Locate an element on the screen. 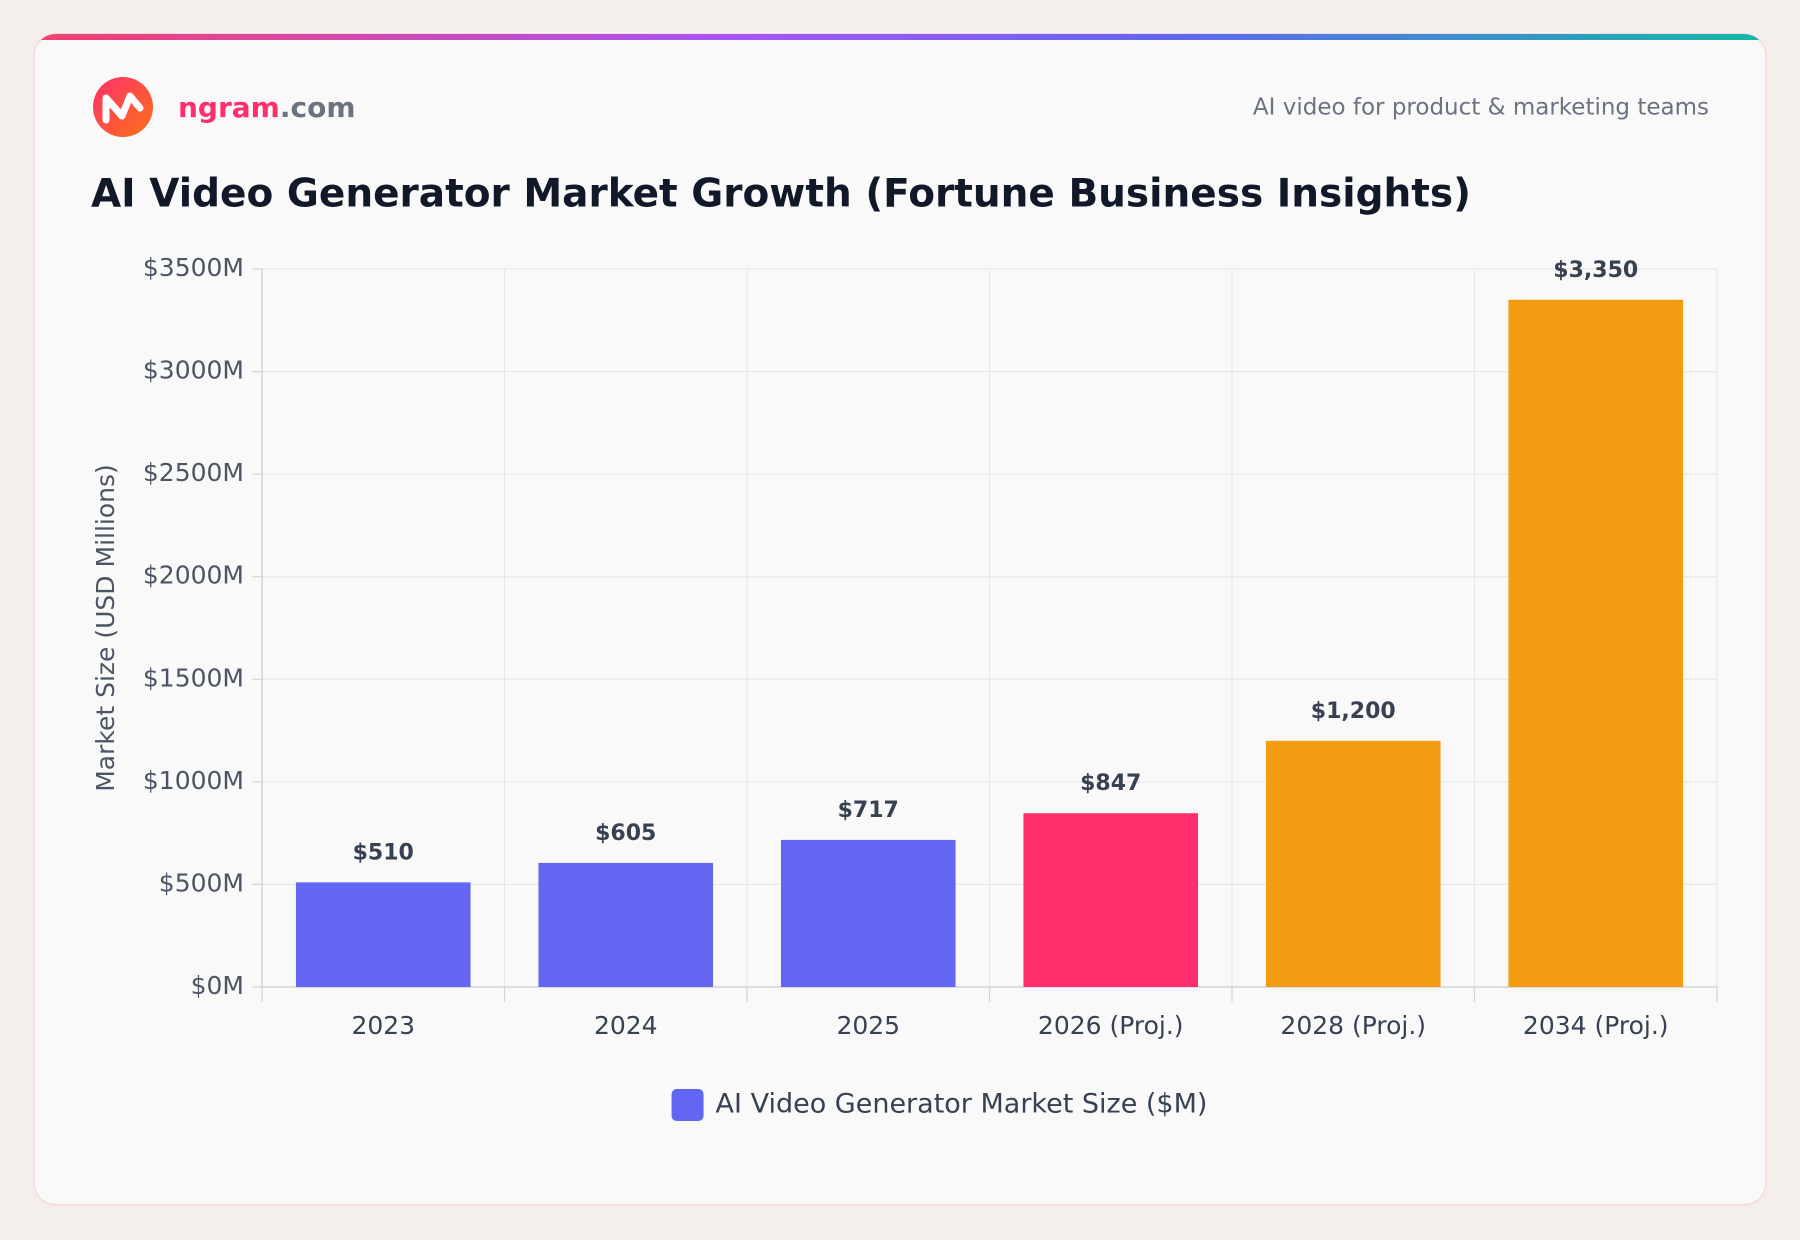 The image size is (1800, 1240). y-tick-label: $3000M is located at coordinates (193, 370).